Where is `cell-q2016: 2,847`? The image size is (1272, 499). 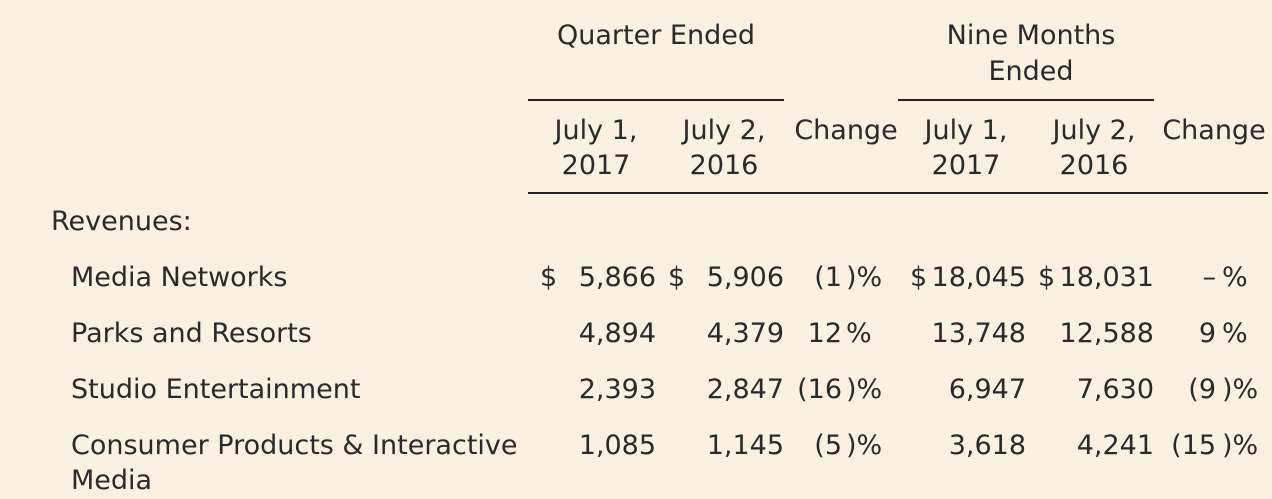
cell-q2016: 2,847 is located at coordinates (745, 389).